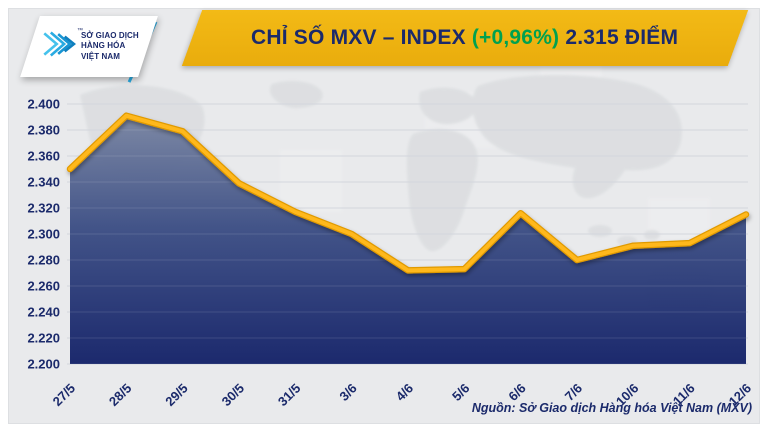 The width and height of the screenshot is (770, 433). I want to click on x-axis-tick-label: 27/5, so click(64, 395).